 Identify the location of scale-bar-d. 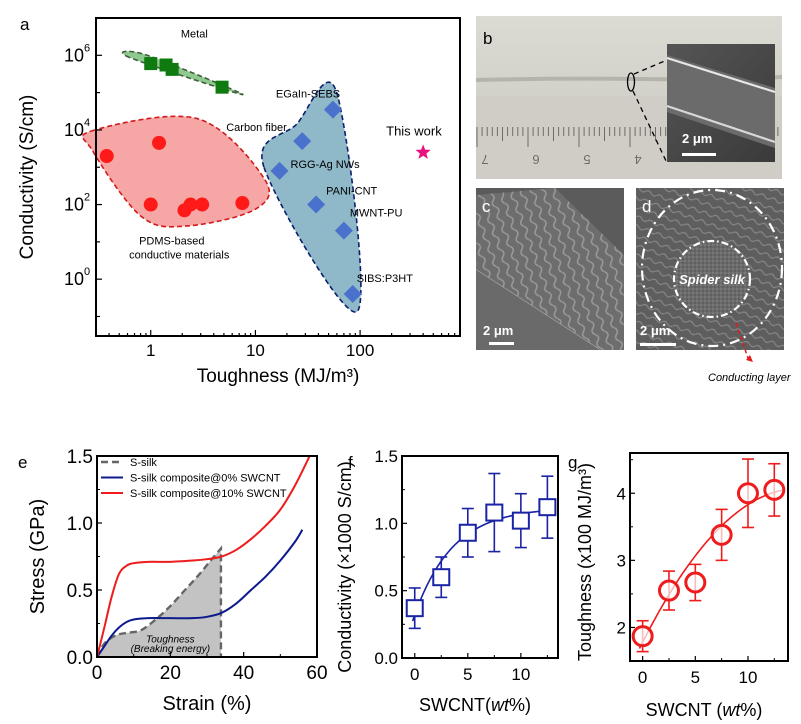
(658, 344).